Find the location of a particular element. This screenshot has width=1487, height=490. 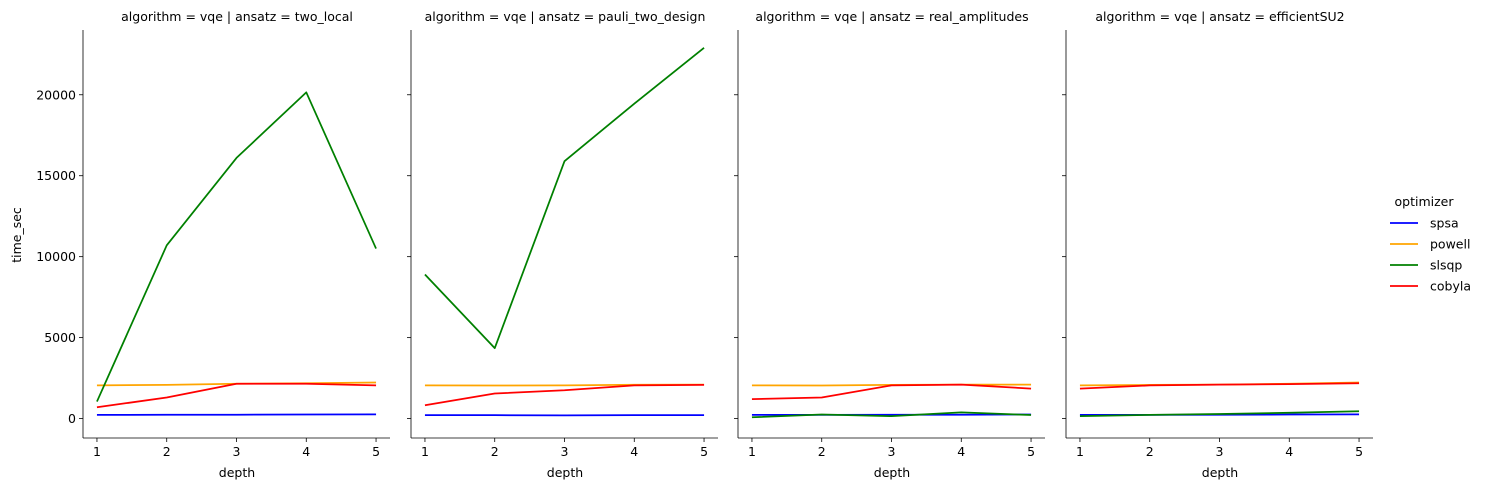

x-tick-label-two-local: 4 is located at coordinates (306, 451).